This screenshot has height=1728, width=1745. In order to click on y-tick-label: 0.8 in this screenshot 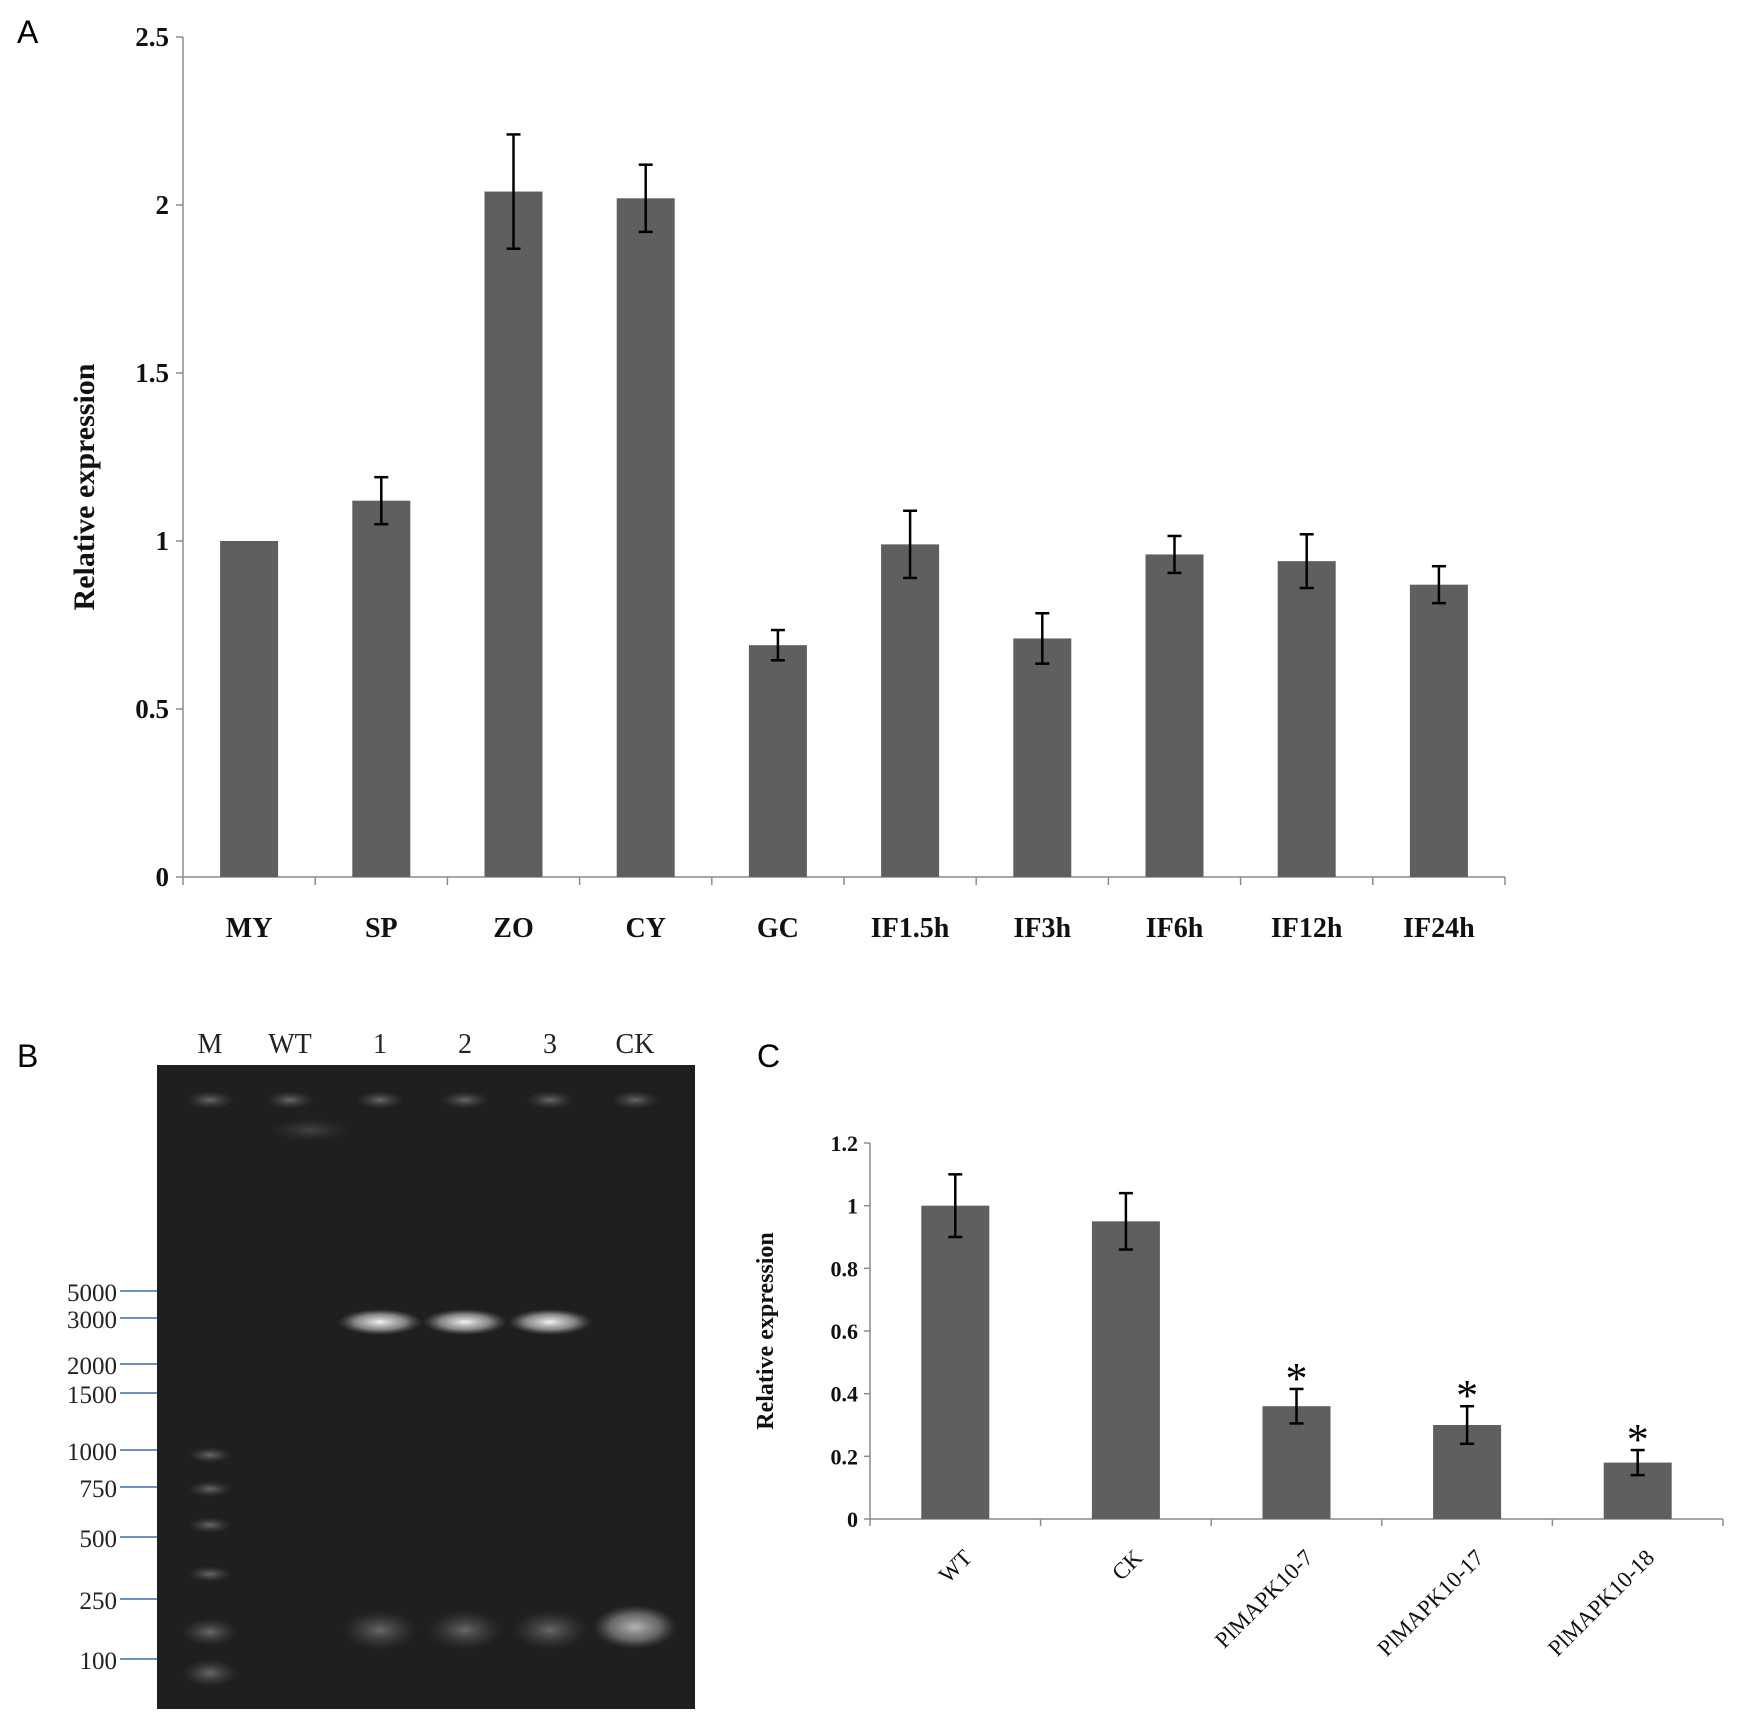, I will do `click(845, 1268)`.